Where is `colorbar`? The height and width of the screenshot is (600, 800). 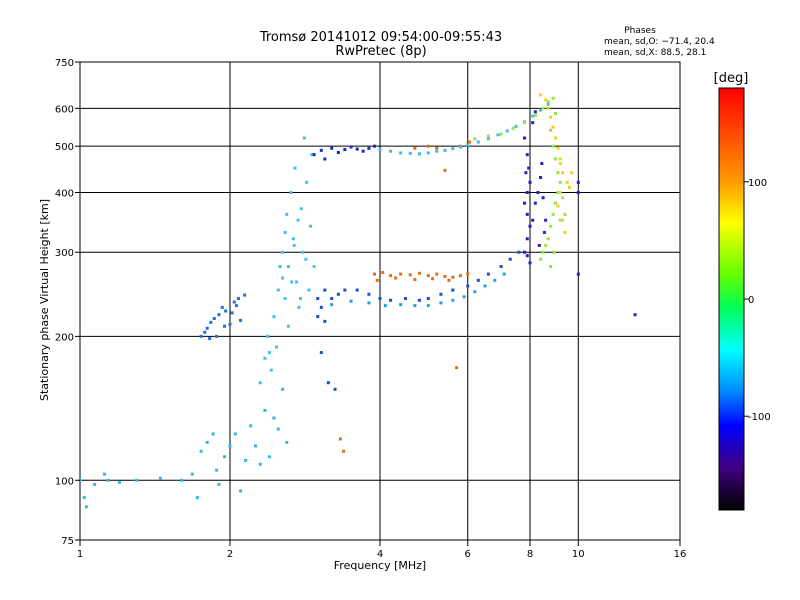
colorbar is located at coordinates (731, 299).